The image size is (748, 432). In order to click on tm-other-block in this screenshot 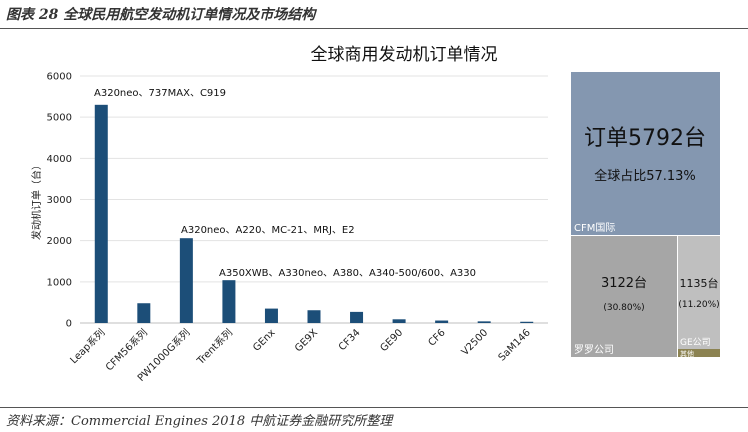, I will do `click(699, 353)`.